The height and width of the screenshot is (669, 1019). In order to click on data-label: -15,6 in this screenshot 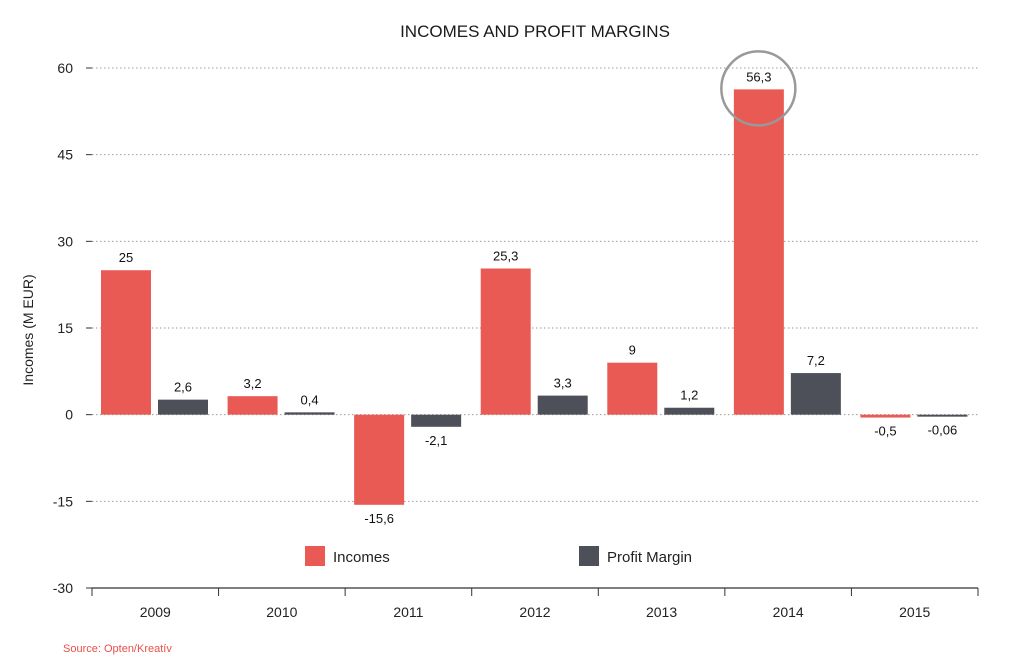, I will do `click(379, 518)`.